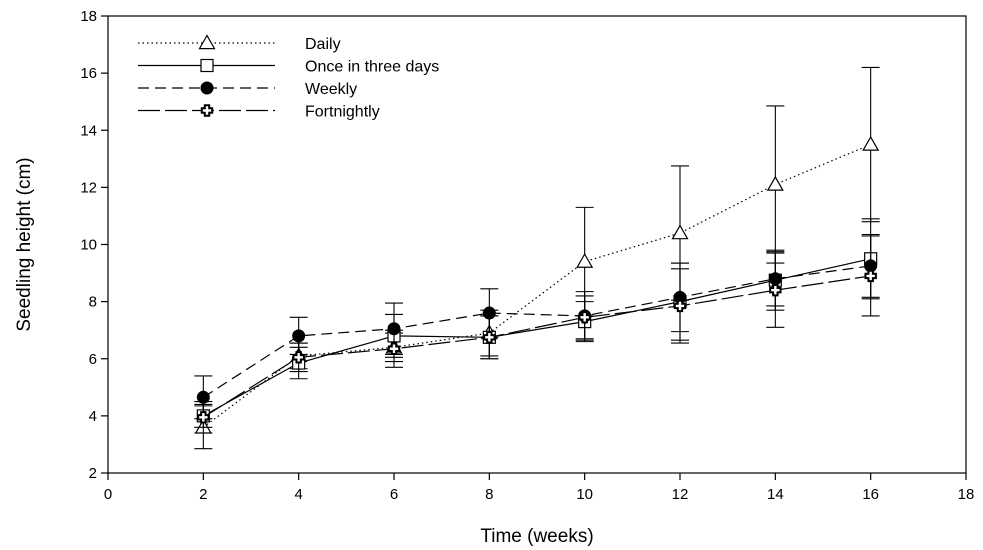 The height and width of the screenshot is (550, 983). What do you see at coordinates (331, 89) in the screenshot?
I see `legend-label: Weekly` at bounding box center [331, 89].